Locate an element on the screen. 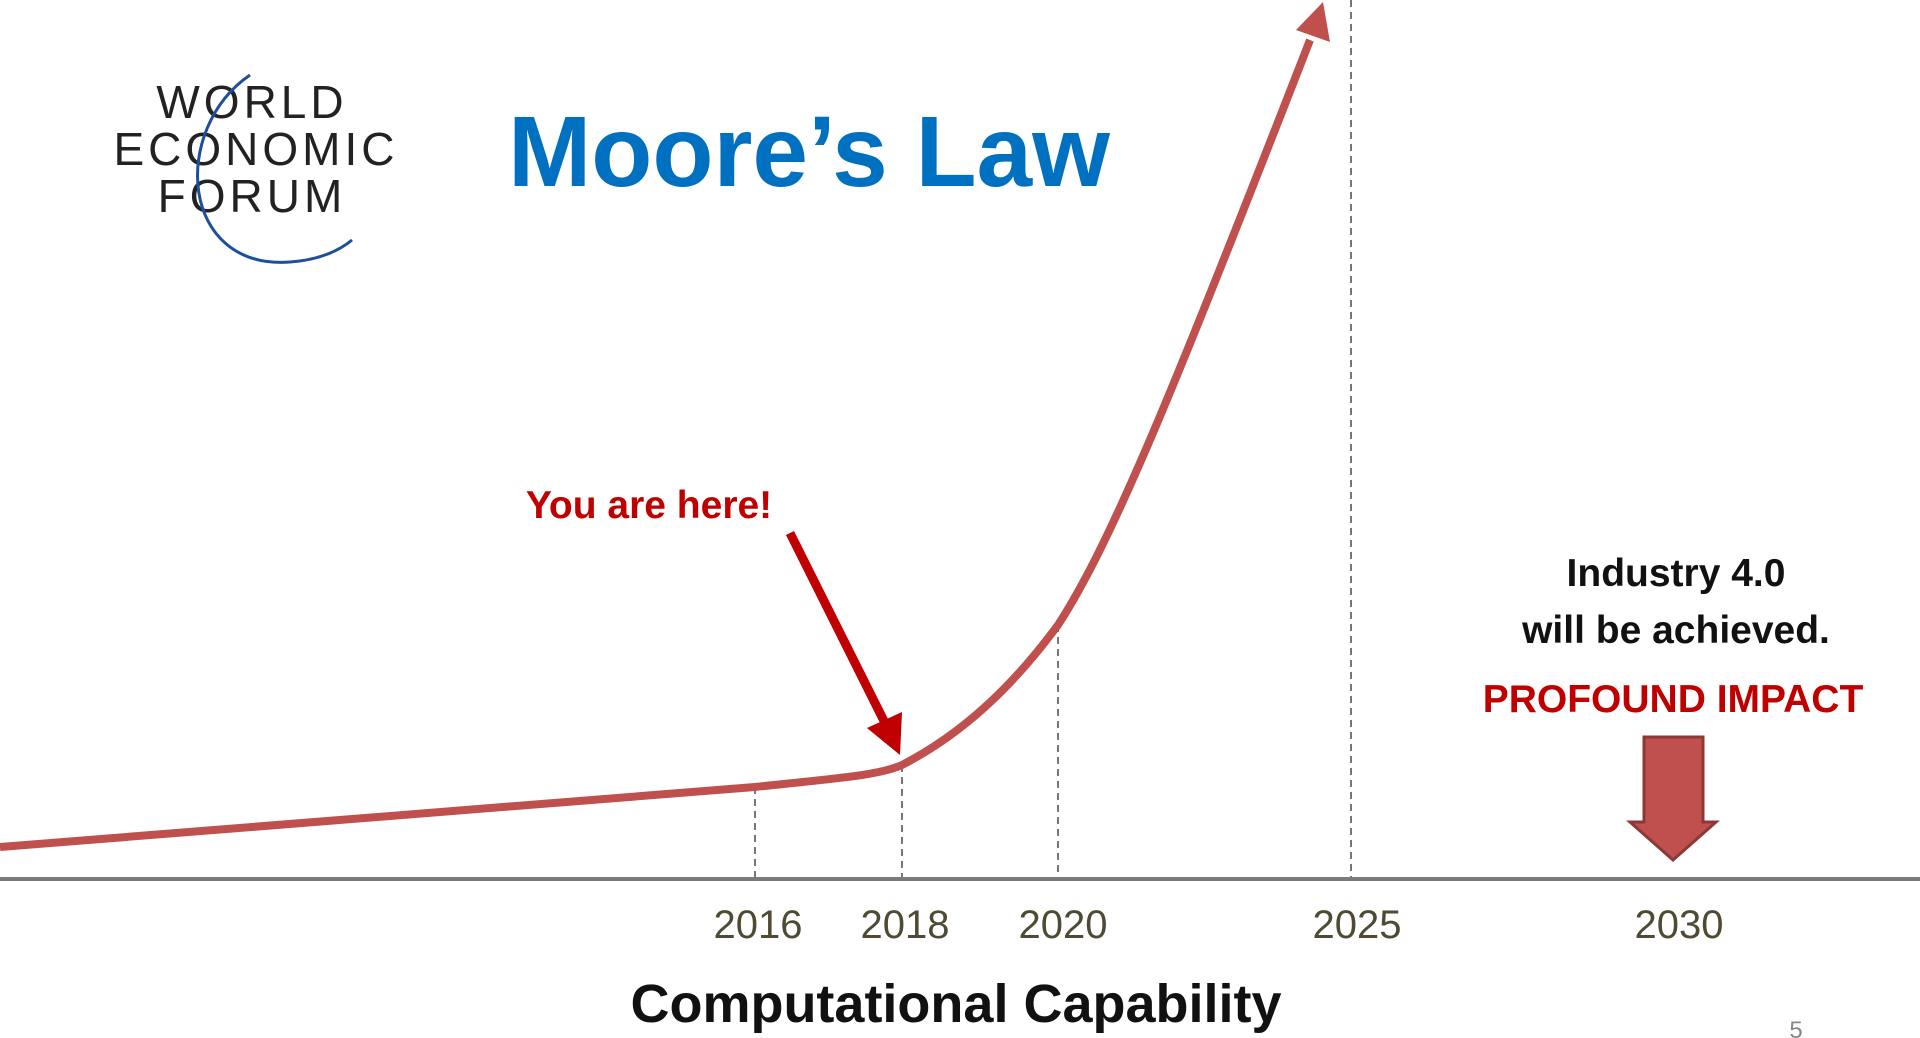  year-label: 2020 is located at coordinates (1063, 925).